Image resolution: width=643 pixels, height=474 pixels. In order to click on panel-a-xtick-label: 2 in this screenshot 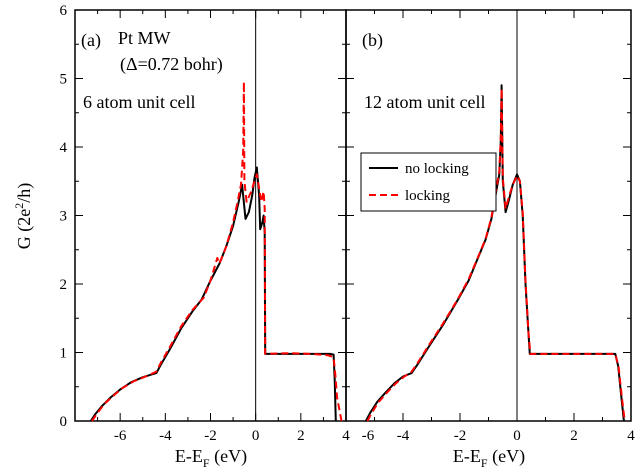, I will do `click(301, 436)`.